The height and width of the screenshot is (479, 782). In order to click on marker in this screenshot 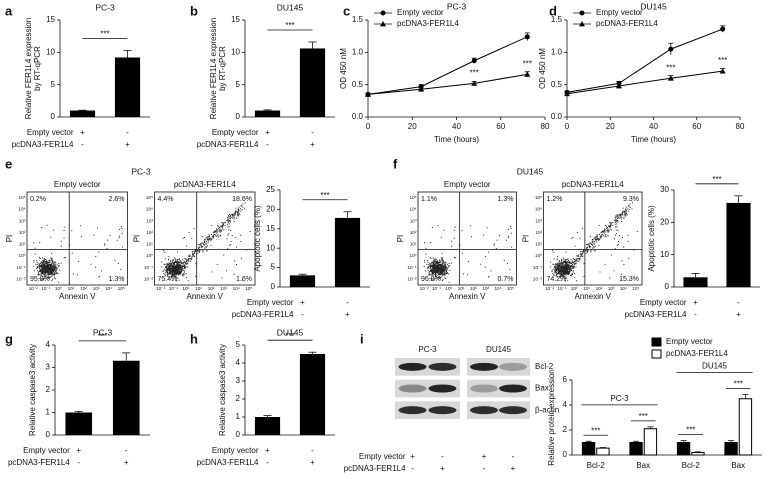, I will do `click(421, 89)`.